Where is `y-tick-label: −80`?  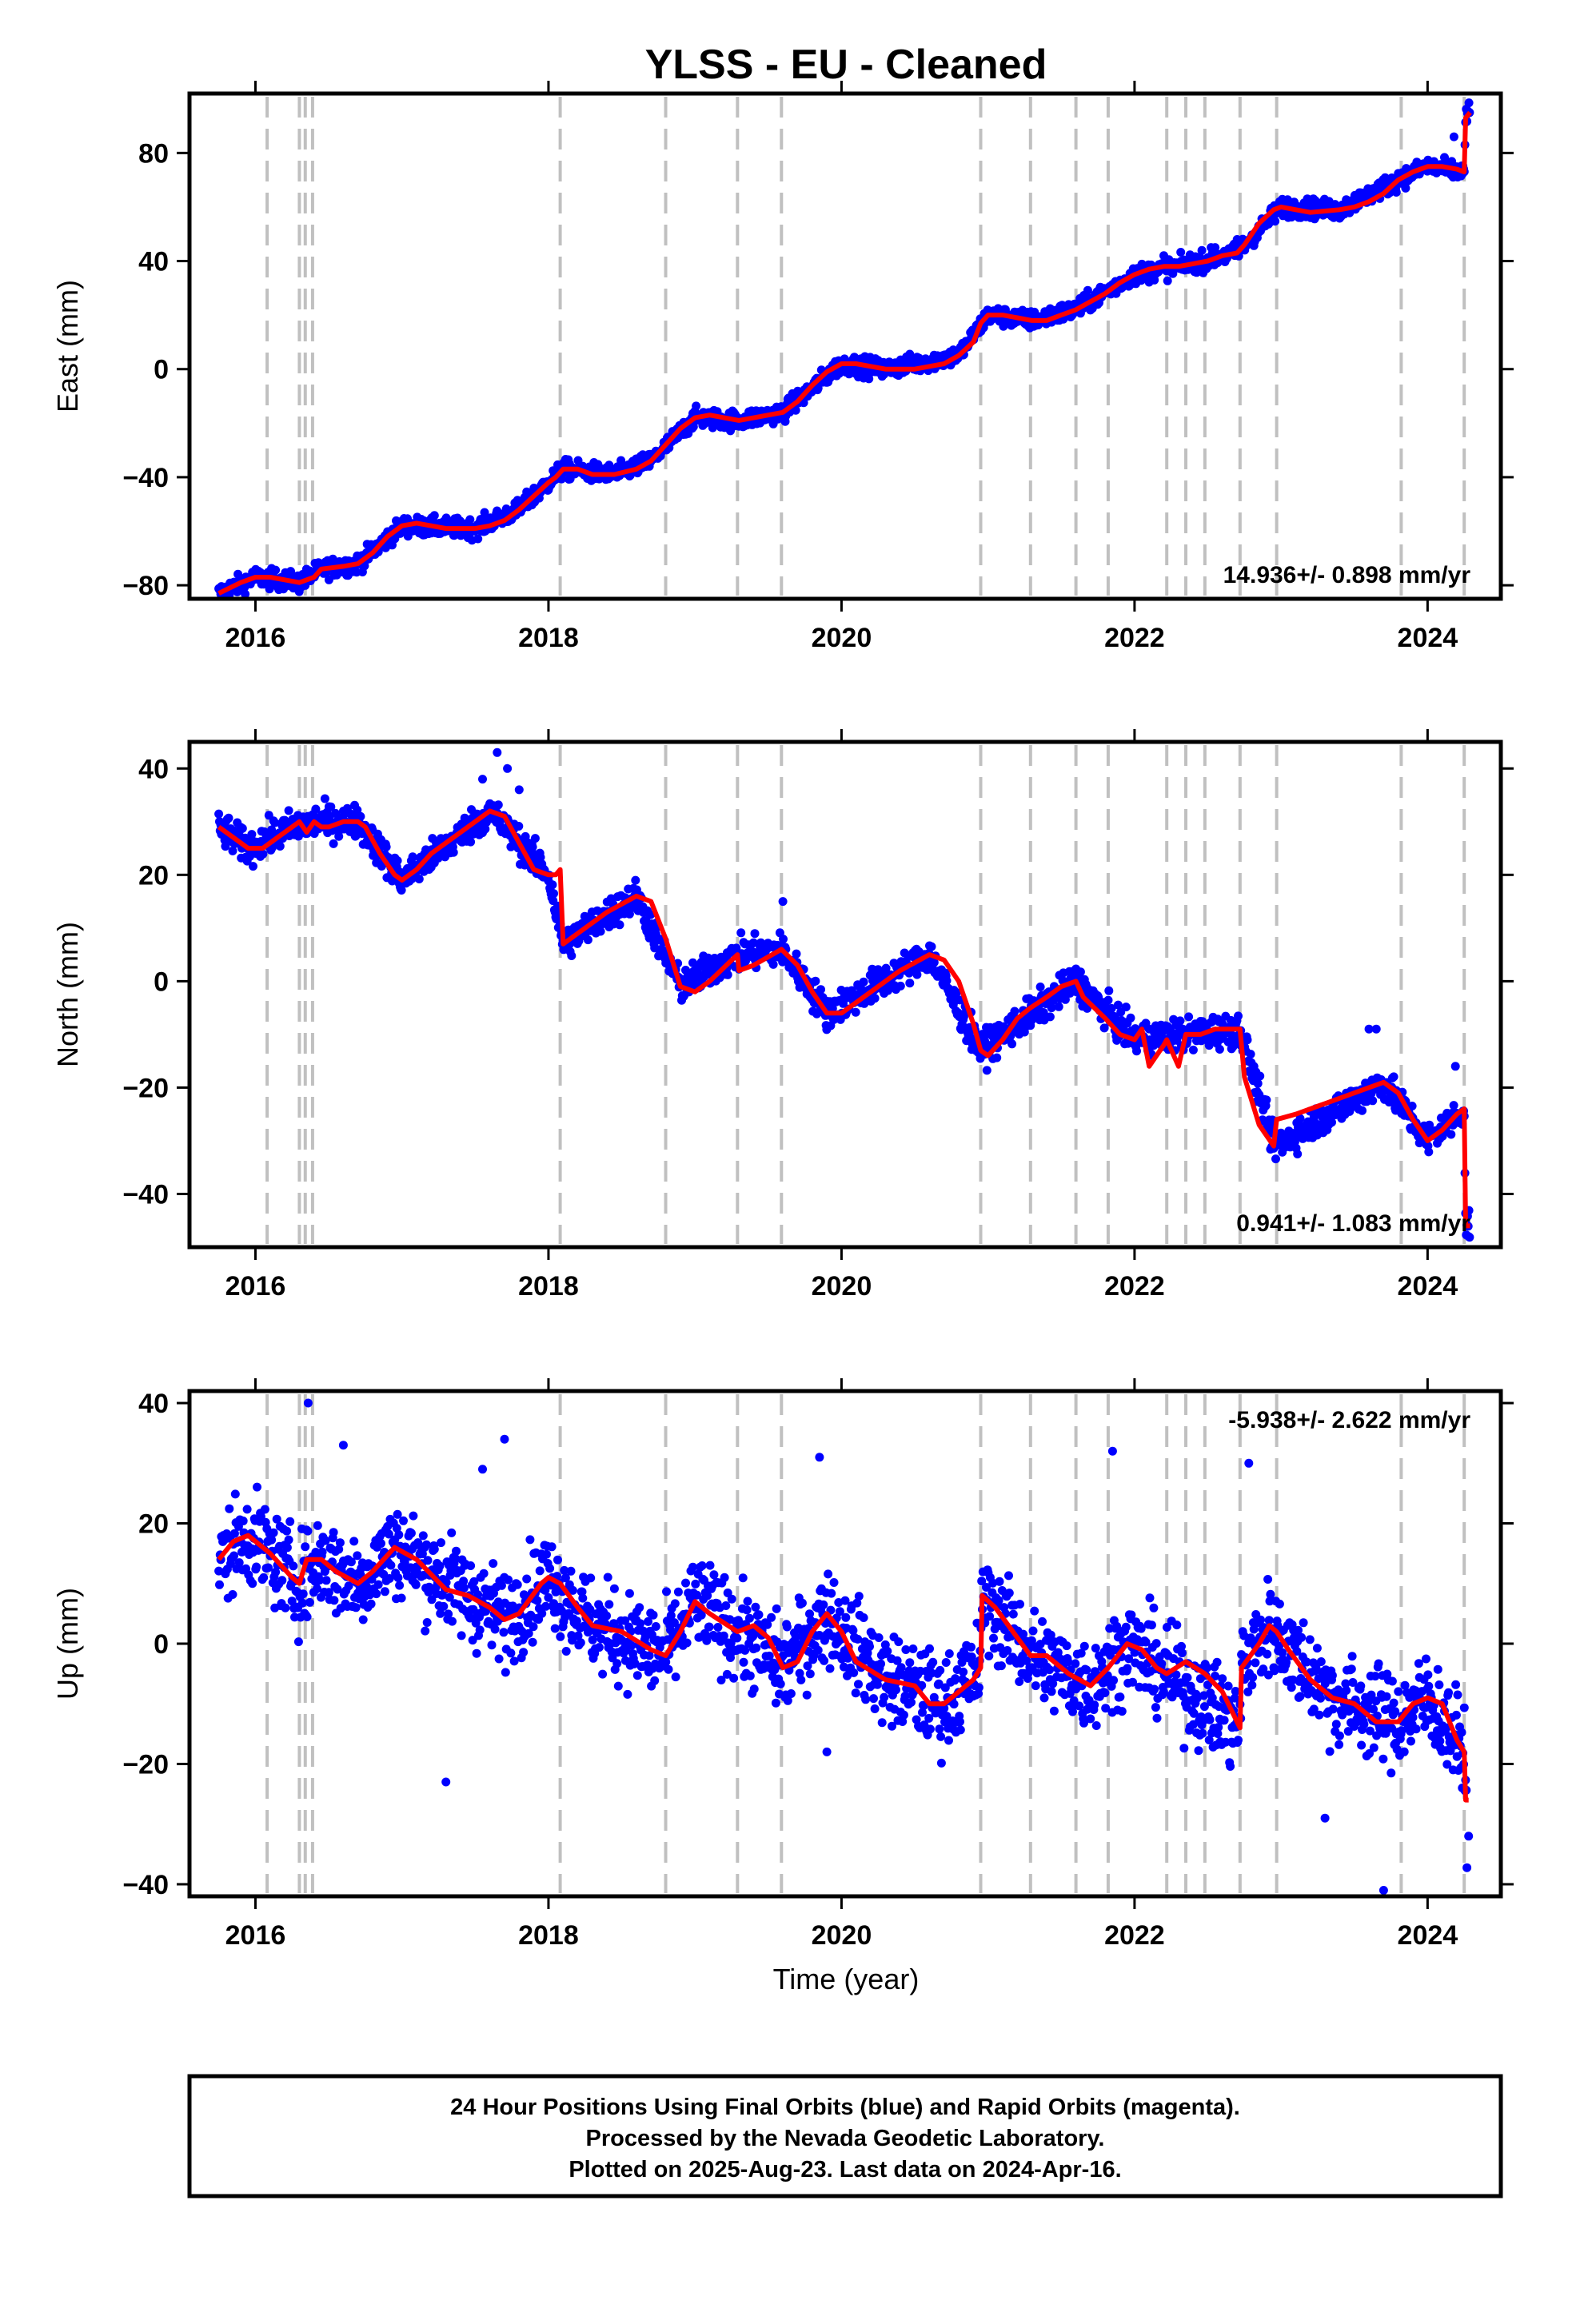
y-tick-label: −80 is located at coordinates (146, 586).